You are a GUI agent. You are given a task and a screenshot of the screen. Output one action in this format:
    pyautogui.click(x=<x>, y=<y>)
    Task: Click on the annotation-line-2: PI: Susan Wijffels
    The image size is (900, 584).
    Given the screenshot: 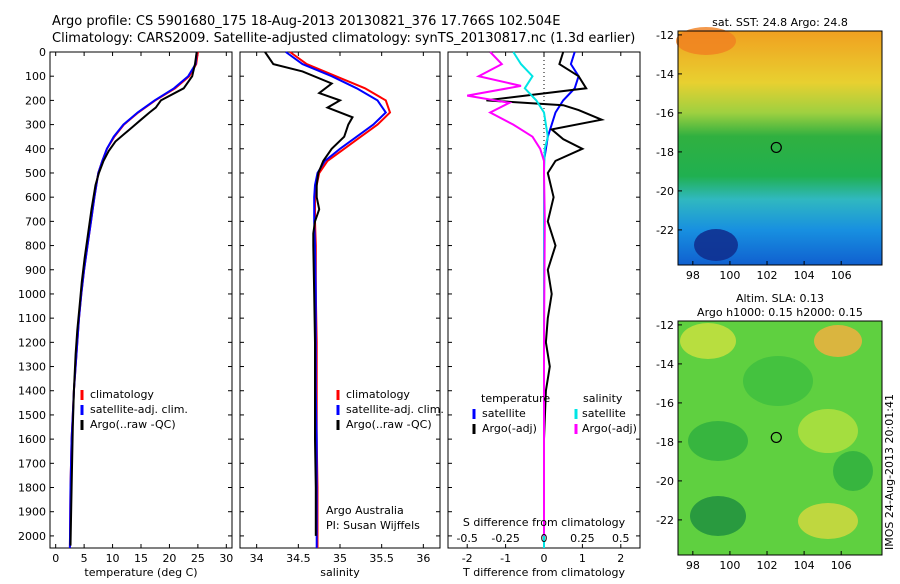 What is the action you would take?
    pyautogui.click(x=373, y=525)
    